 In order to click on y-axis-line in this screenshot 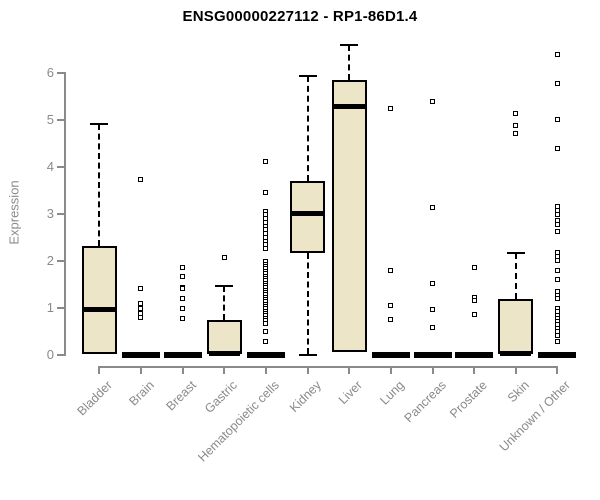, I will do `click(65, 213)`.